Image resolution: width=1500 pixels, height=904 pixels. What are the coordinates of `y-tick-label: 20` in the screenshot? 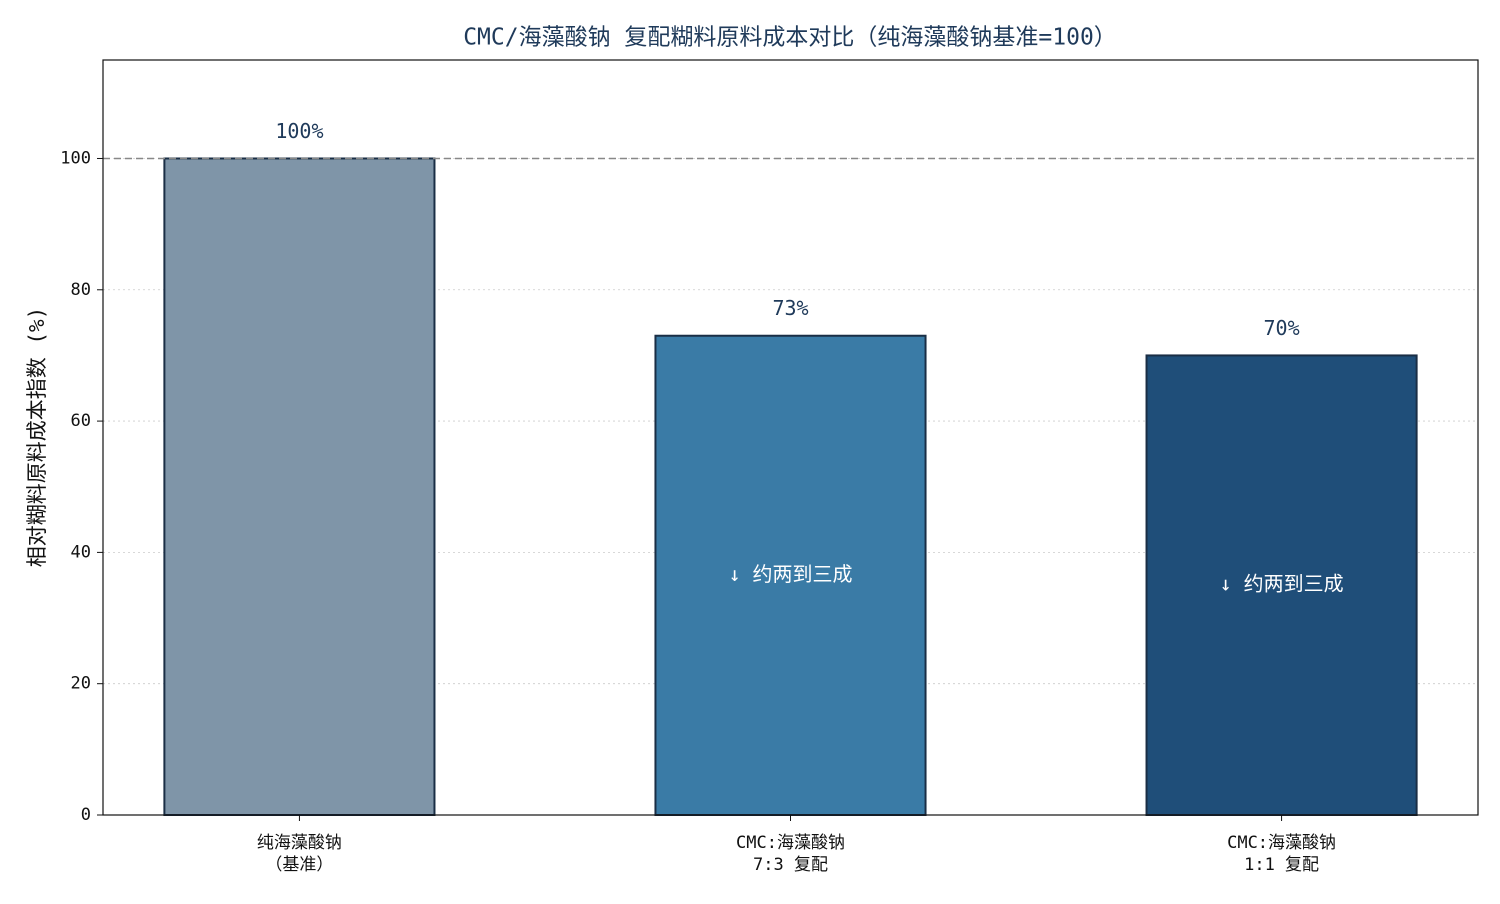 It's located at (81, 684).